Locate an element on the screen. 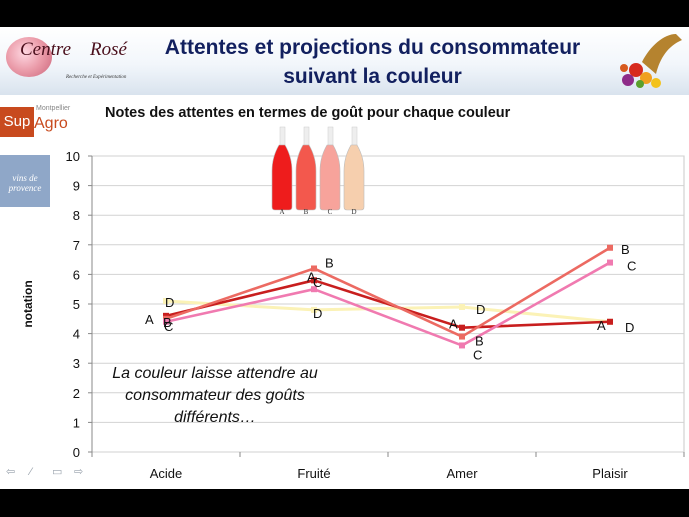  logo-subtitle: Recherche et Expérimentation is located at coordinates (96, 77).